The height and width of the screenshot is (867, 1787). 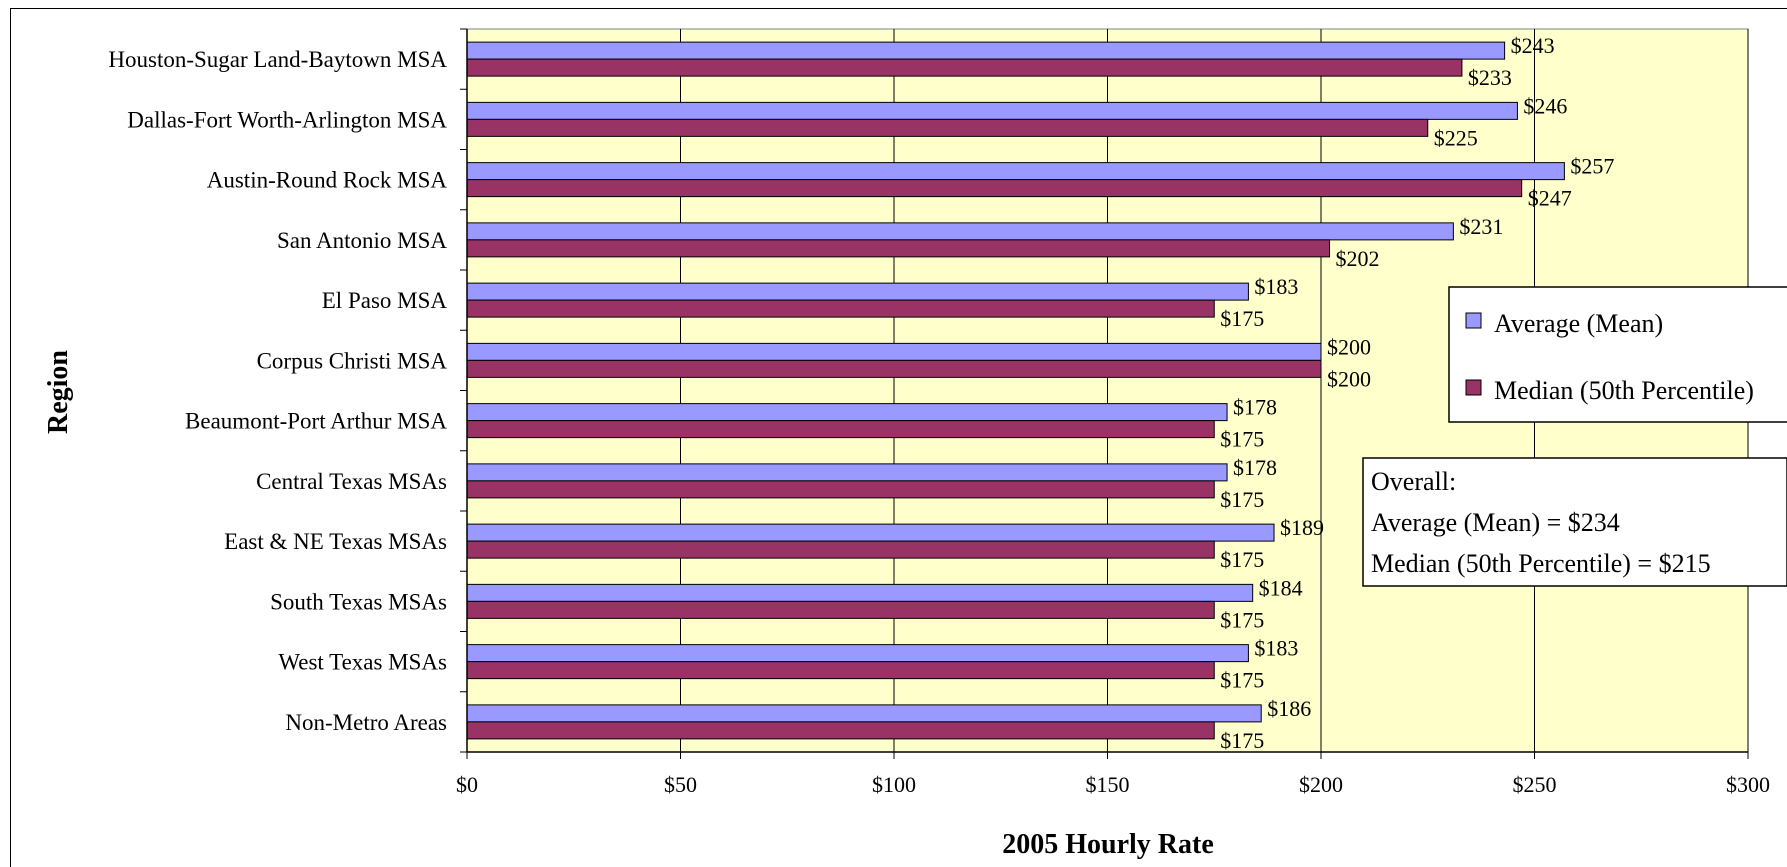 What do you see at coordinates (366, 722) in the screenshot?
I see `category-label: Non-Metro Areas` at bounding box center [366, 722].